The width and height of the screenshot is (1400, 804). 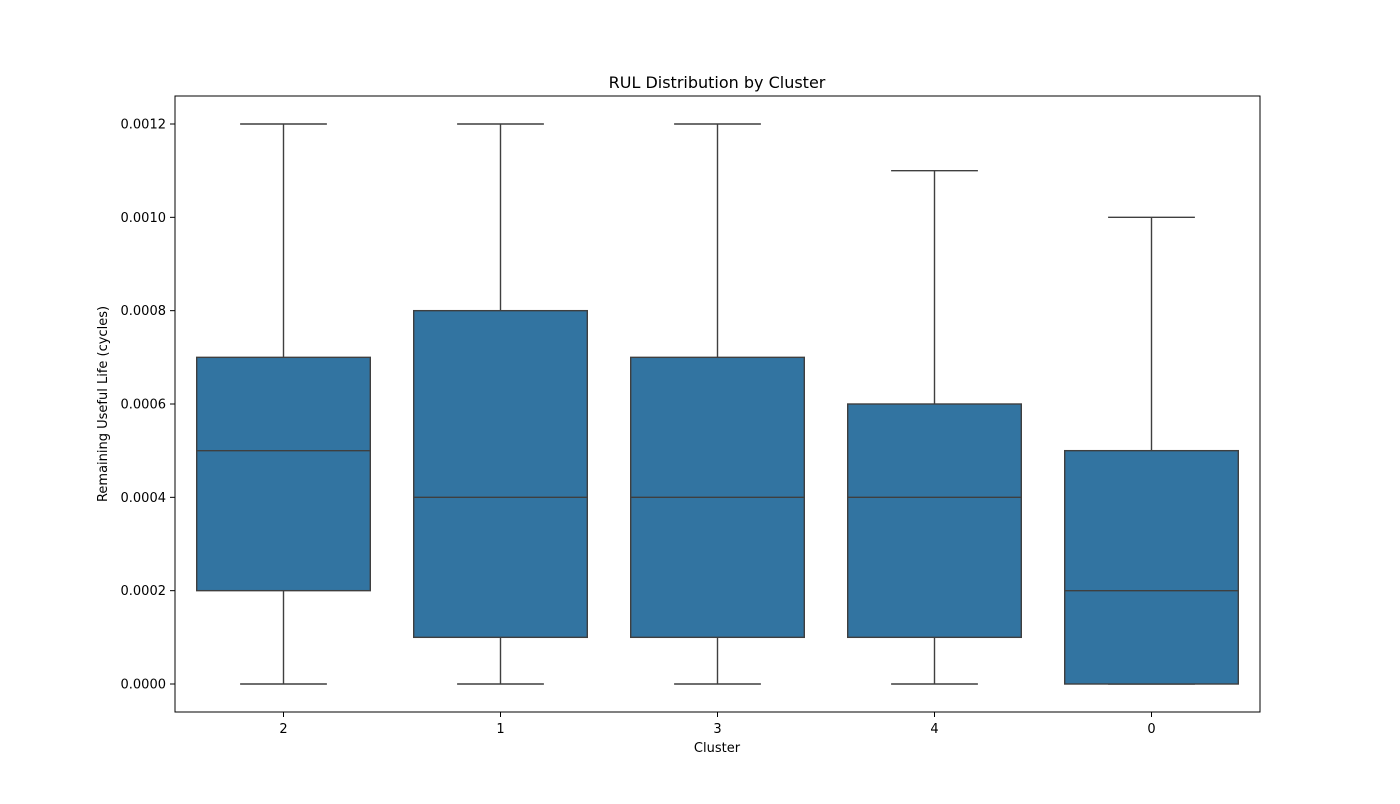 What do you see at coordinates (283, 729) in the screenshot?
I see `x-tick-label-2: 2` at bounding box center [283, 729].